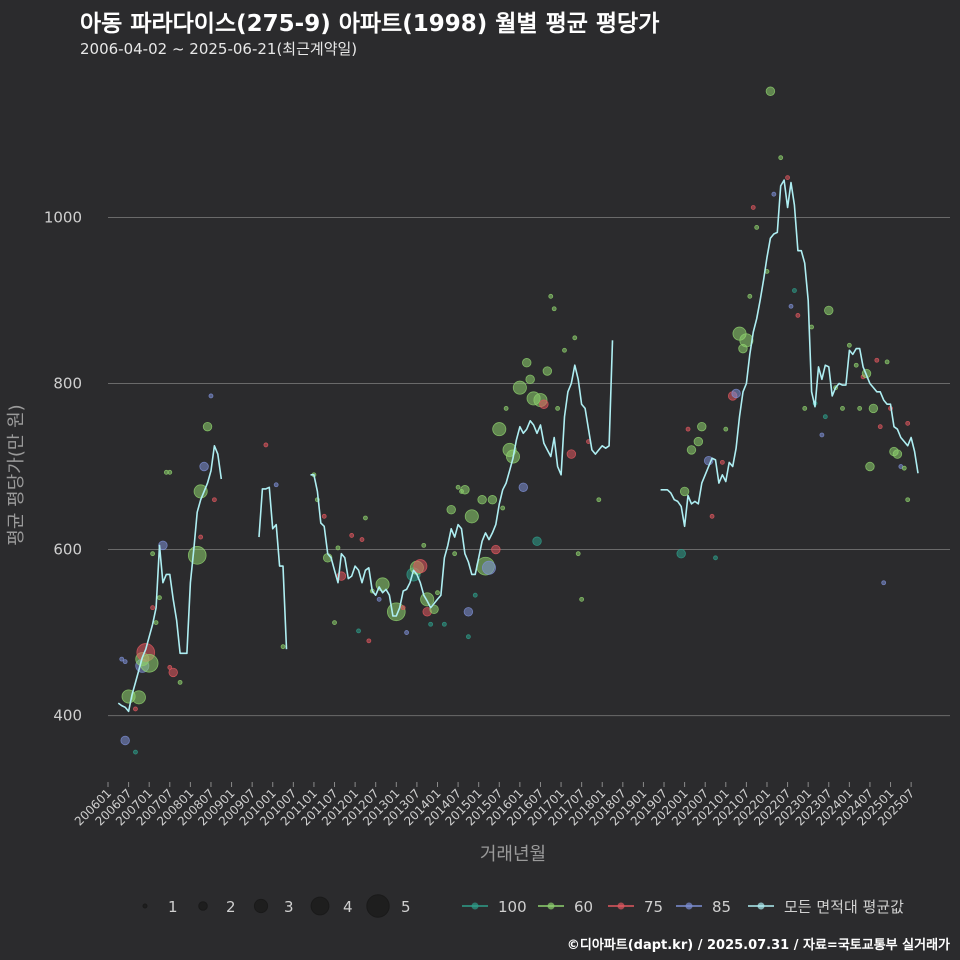 Image resolution: width=960 pixels, height=960 pixels. Describe the element at coordinates (721, 907) in the screenshot. I see `series-legend-label: 85` at that location.